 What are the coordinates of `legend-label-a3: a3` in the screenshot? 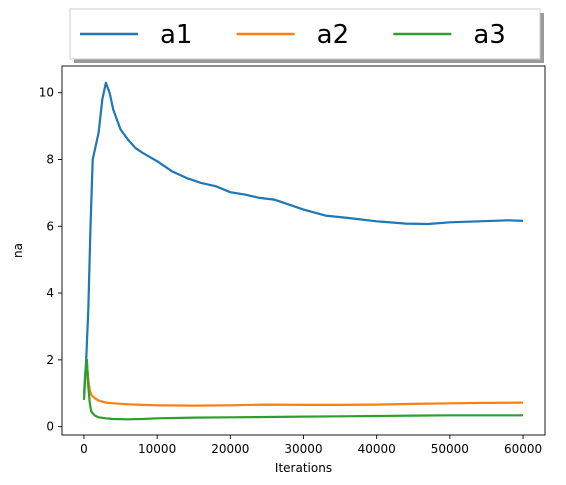 It's located at (489, 35).